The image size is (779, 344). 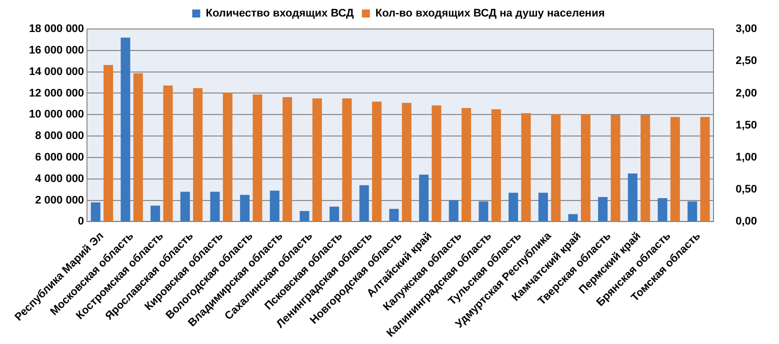 What do you see at coordinates (59, 136) in the screenshot?
I see `y-tick-label: 8 000 000` at bounding box center [59, 136].